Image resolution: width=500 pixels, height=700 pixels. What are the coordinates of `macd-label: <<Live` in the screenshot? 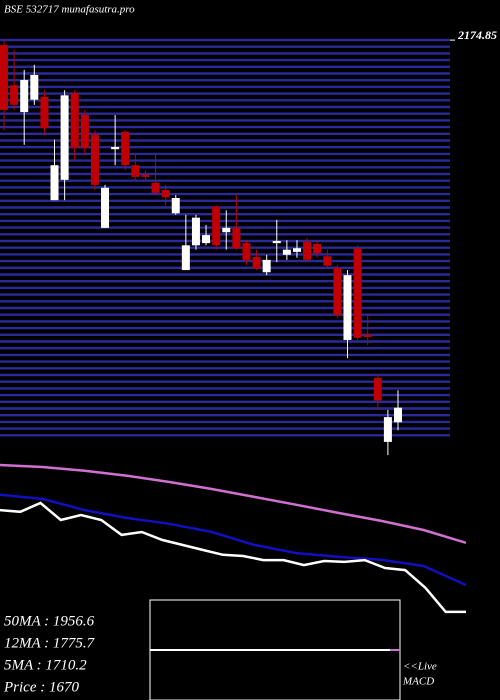 It's located at (420, 667).